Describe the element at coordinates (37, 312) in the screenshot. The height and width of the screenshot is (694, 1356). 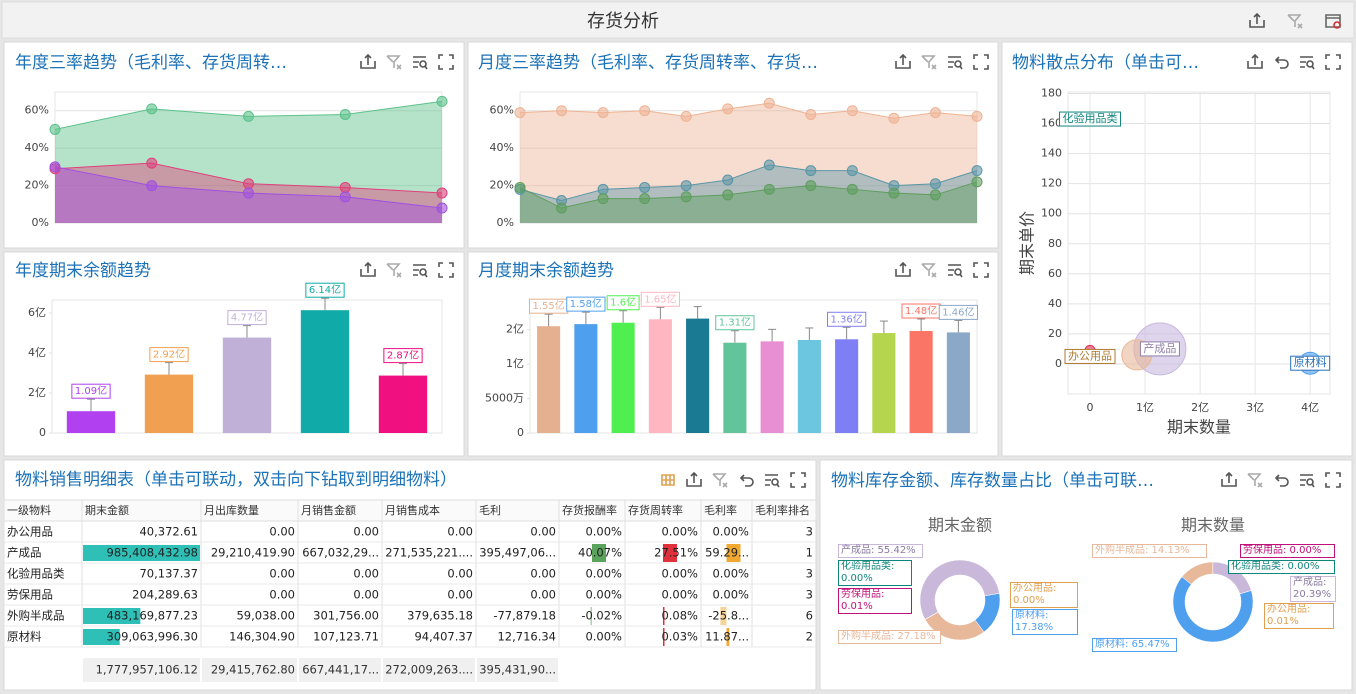
I see `y-tick-label: 6亿` at that location.